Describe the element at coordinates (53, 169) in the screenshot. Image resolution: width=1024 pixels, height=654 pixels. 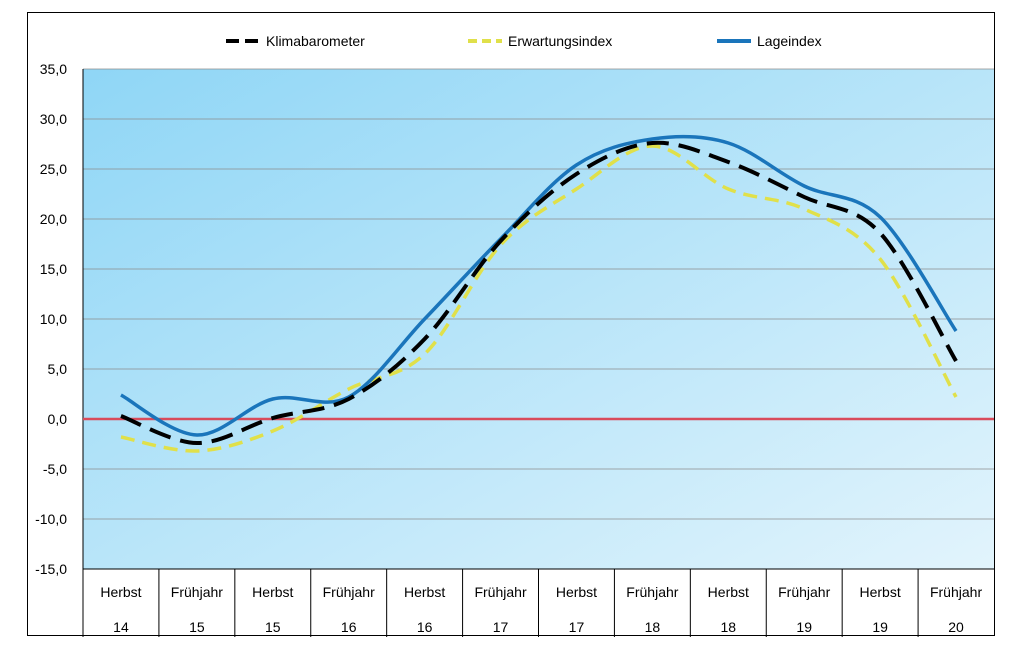
I see `y-tick-label: 25,0` at that location.